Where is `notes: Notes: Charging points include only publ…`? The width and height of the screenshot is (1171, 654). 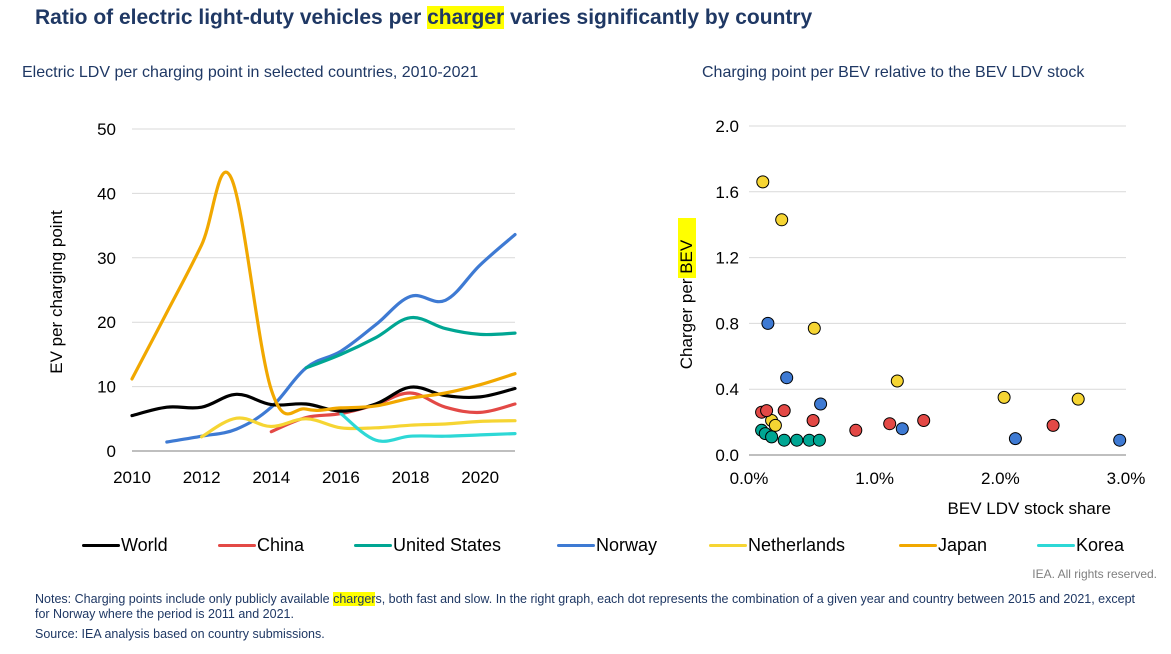
notes: Notes: Charging points include only publ… is located at coordinates (592, 607).